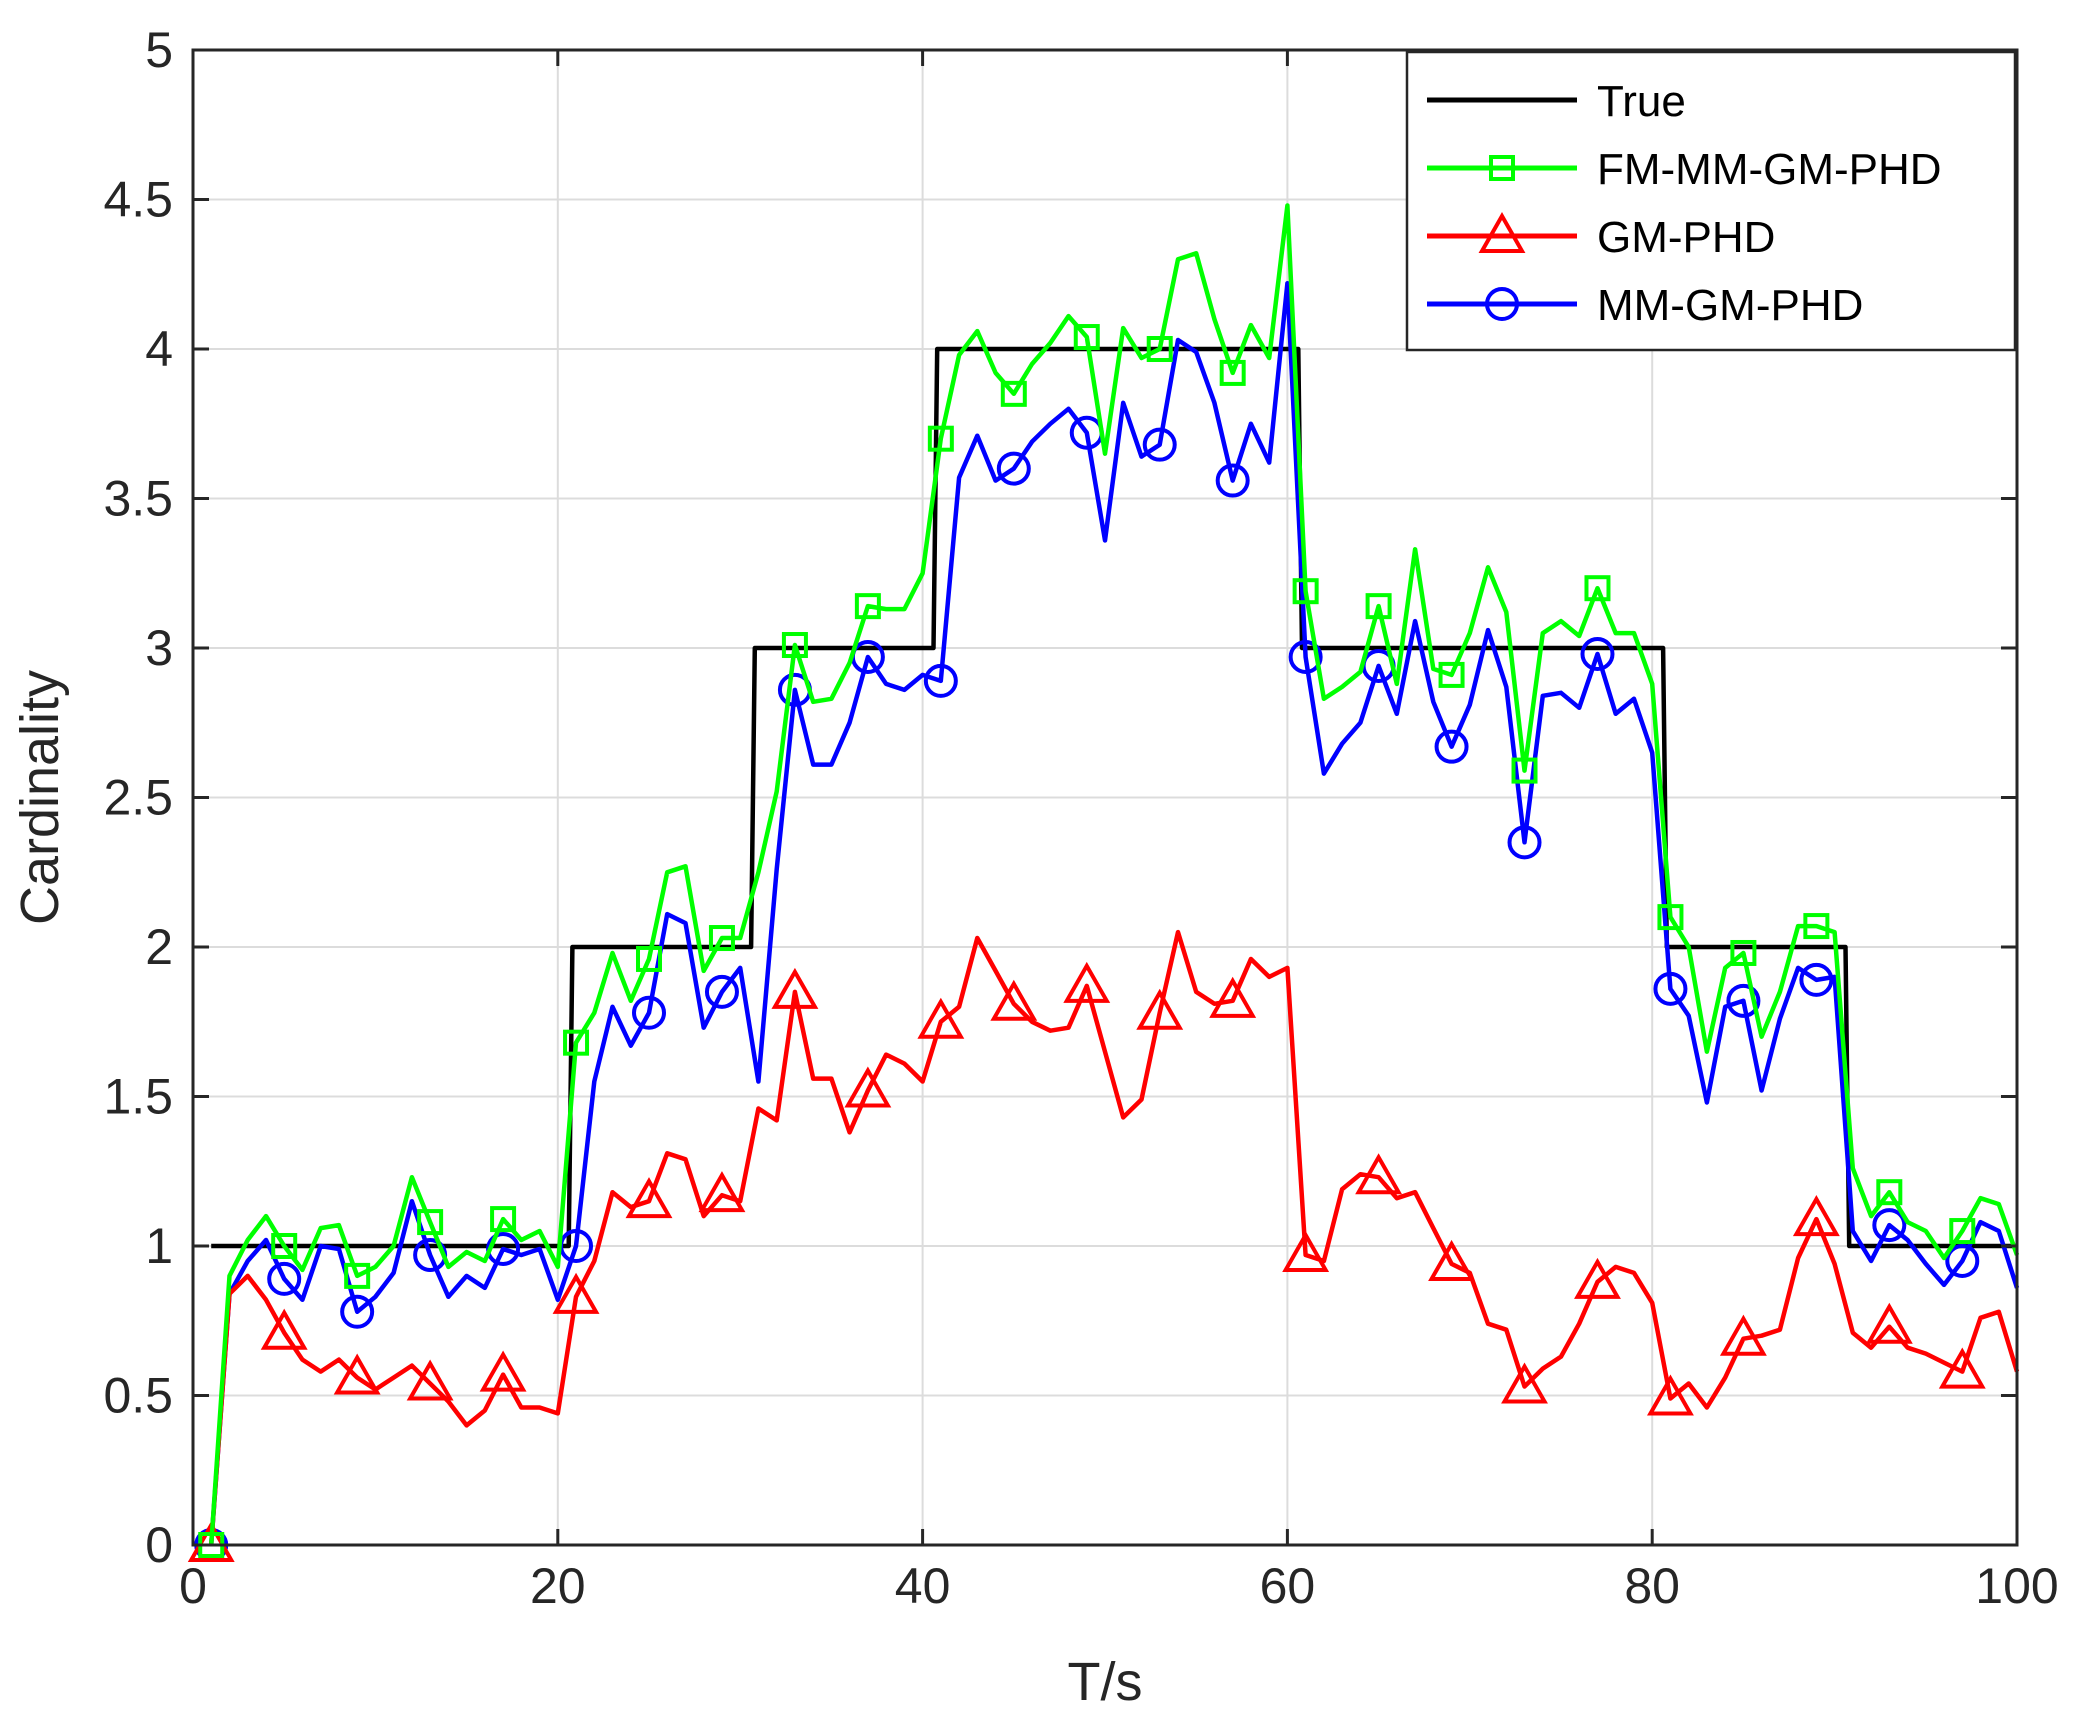  I want to click on y-axis-label: Cardinality, so click(40, 797).